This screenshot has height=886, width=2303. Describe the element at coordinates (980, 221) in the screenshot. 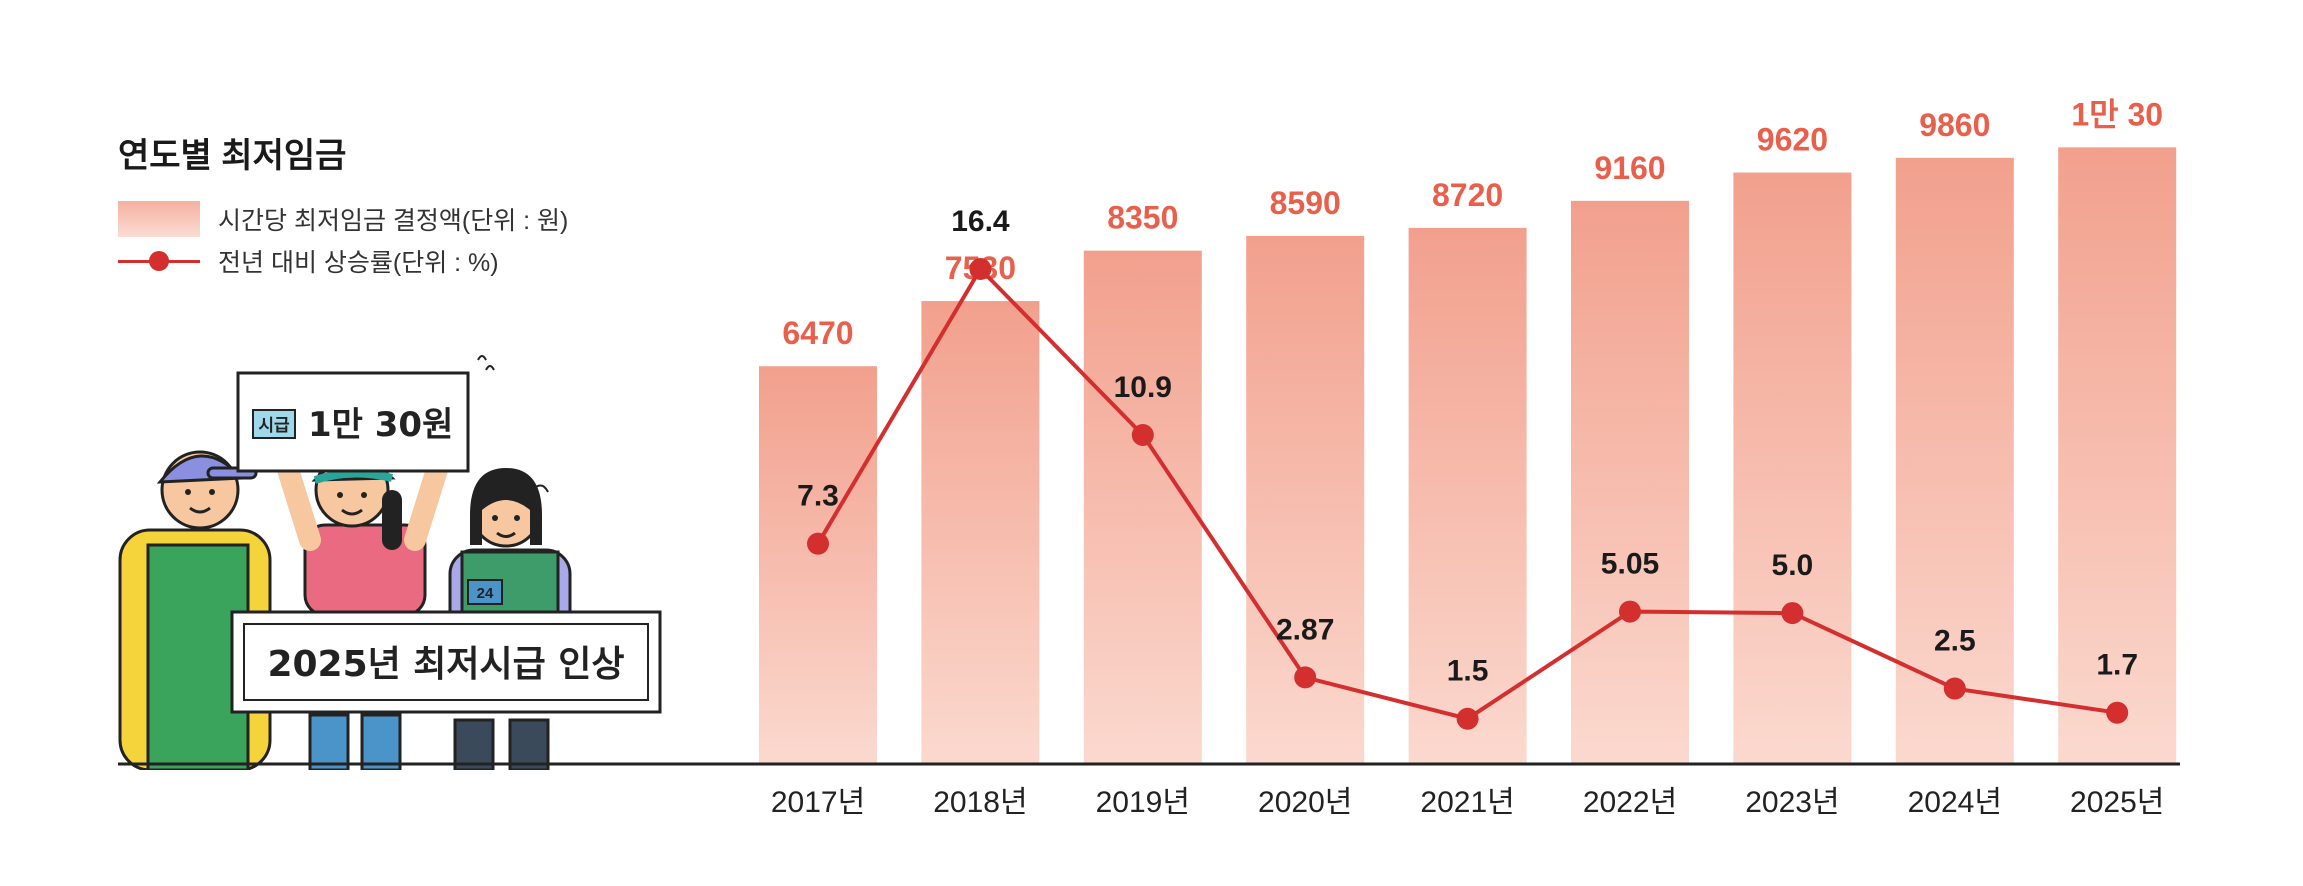

I see `rate-value-label: 16.4` at that location.